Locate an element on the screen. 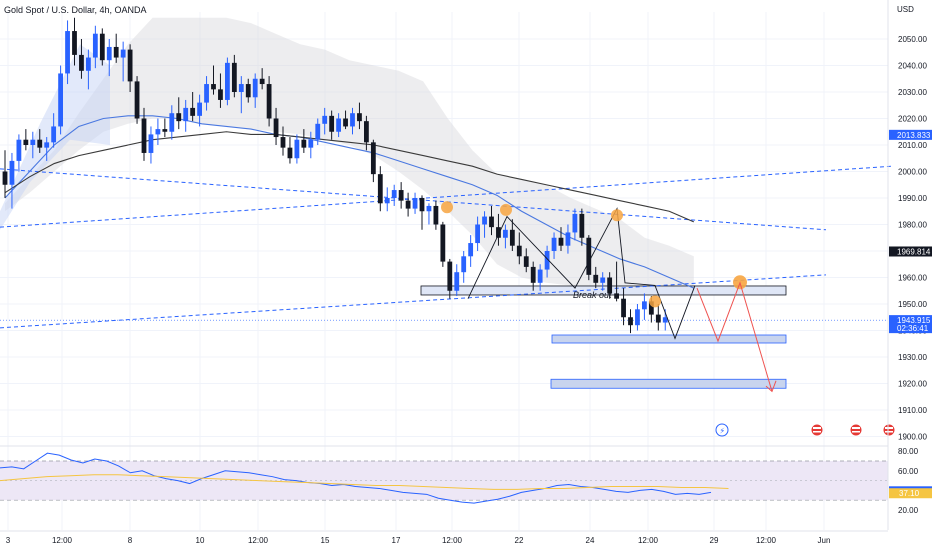 The width and height of the screenshot is (932, 550). price-tick: 1980.00 is located at coordinates (912, 225).